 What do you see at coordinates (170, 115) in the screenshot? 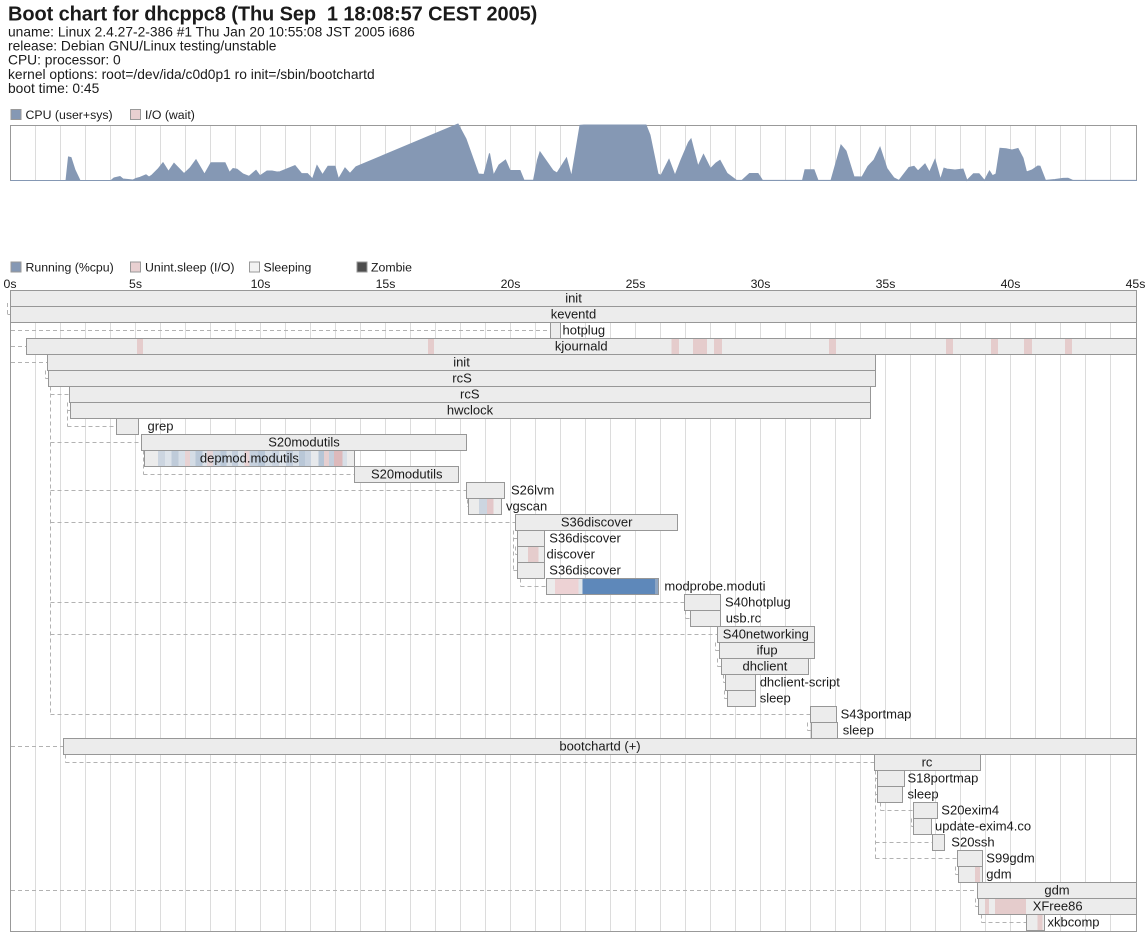
I see `svg-text: I/O (wait)` at bounding box center [170, 115].